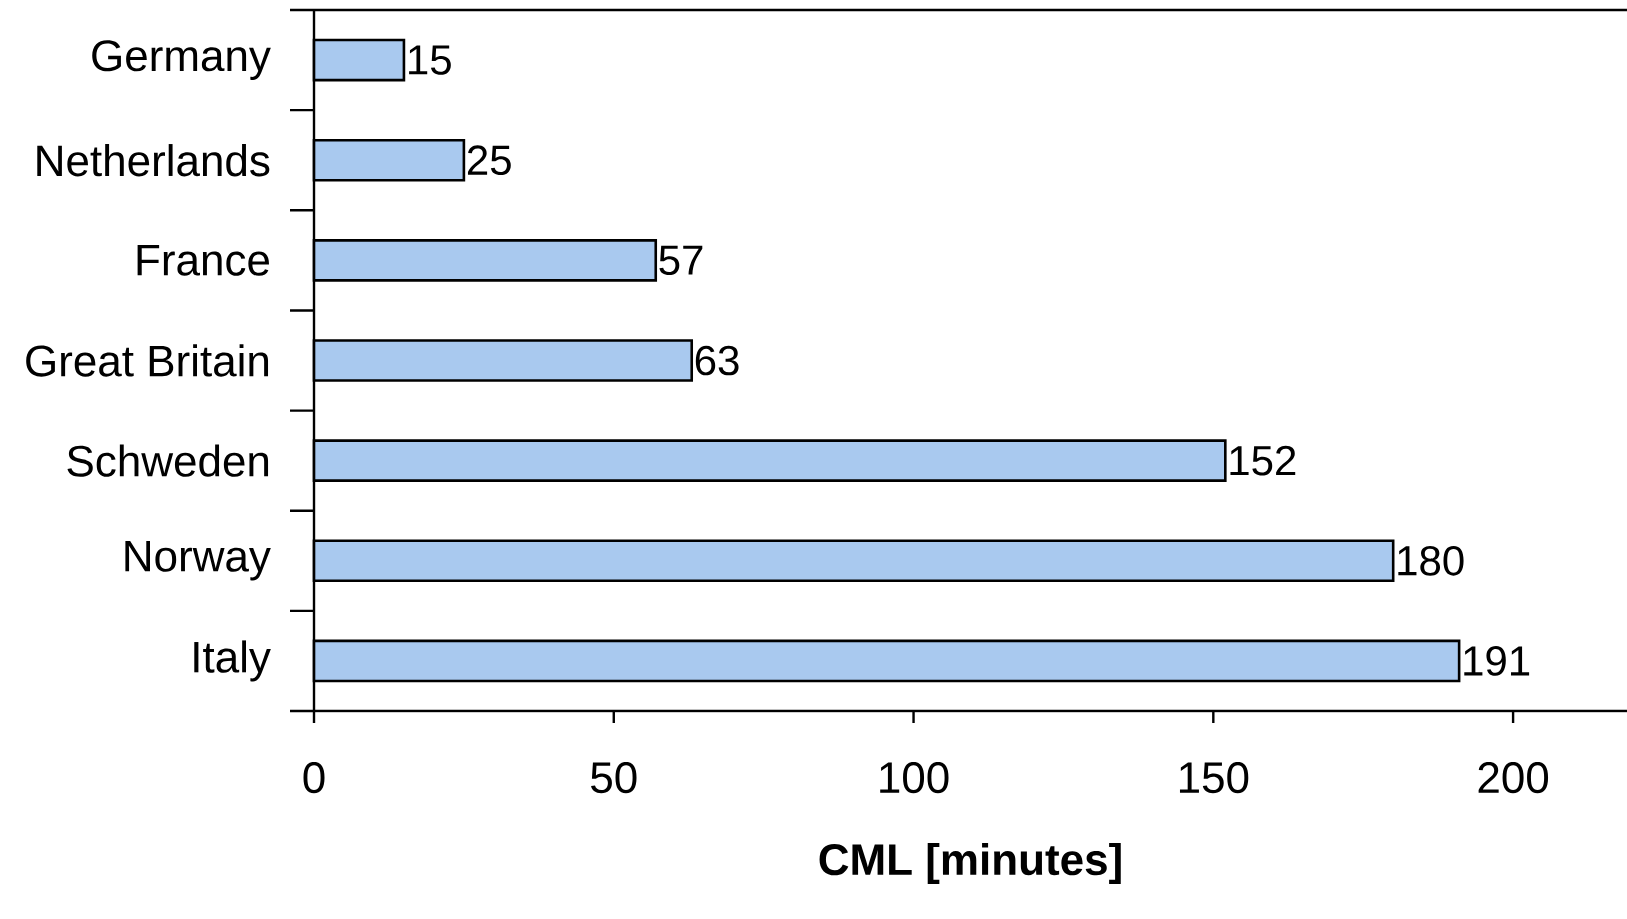 Image resolution: width=1627 pixels, height=919 pixels. Describe the element at coordinates (1214, 778) in the screenshot. I see `x-tick-label: 150` at that location.